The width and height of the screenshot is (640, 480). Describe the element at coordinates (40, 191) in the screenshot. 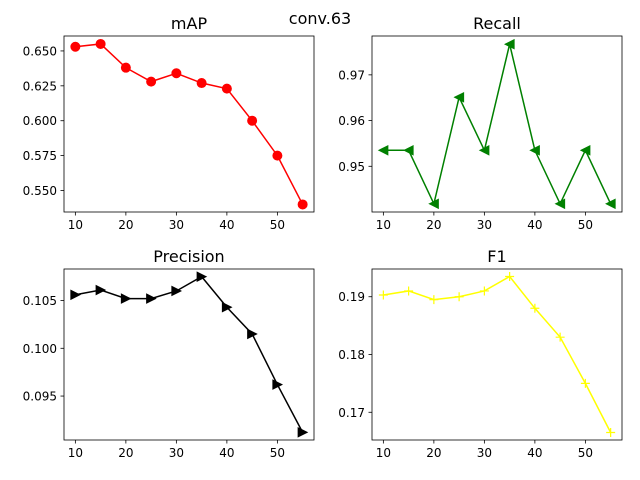

I see `y-tick-label: 0.550` at that location.